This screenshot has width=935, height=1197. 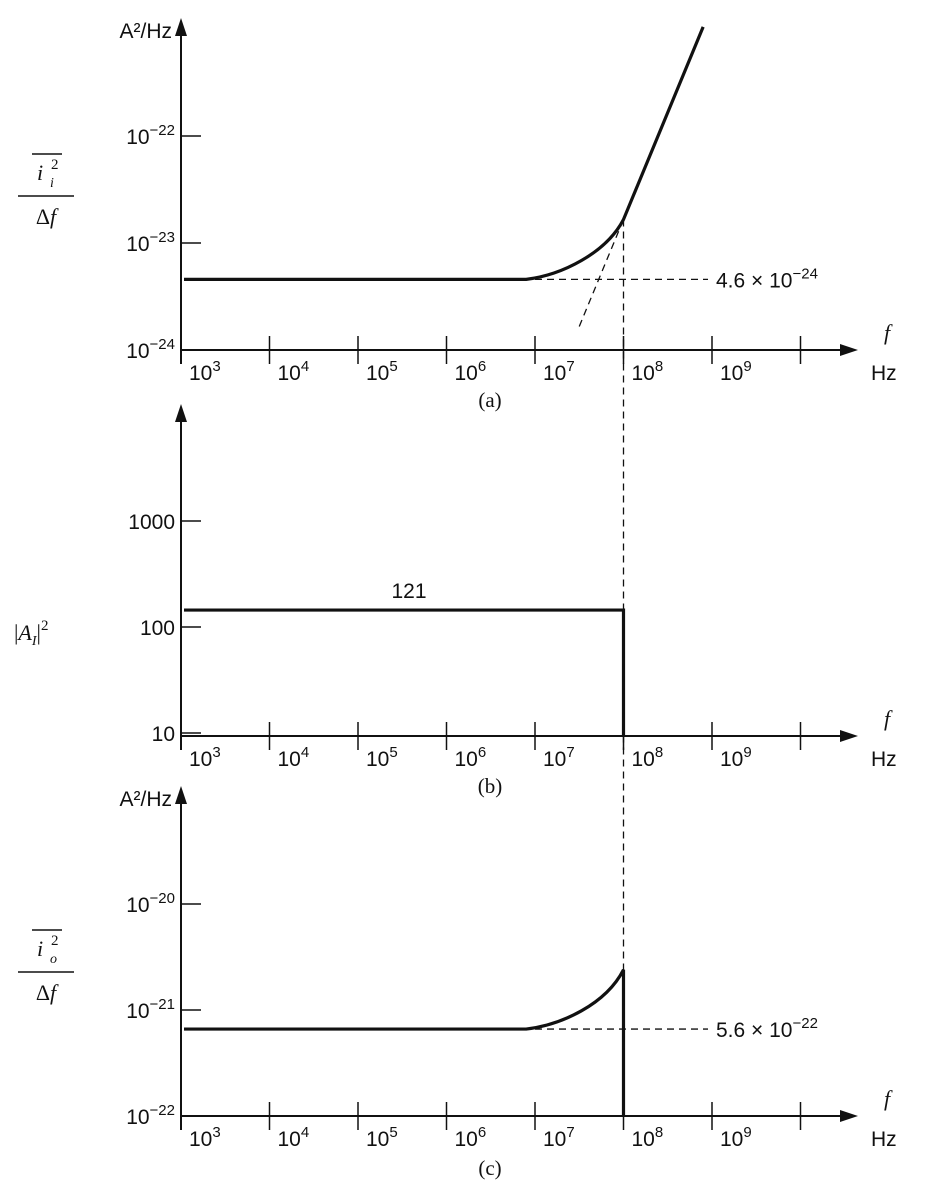 I want to click on y-tick-label: 10, so click(x=163, y=734).